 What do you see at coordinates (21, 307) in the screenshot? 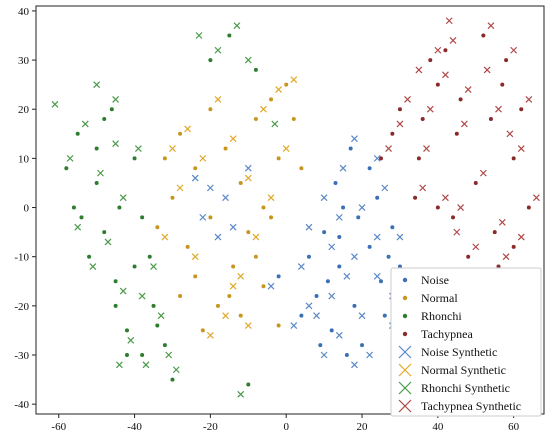
I see `y-tick-label: -20` at bounding box center [21, 307].